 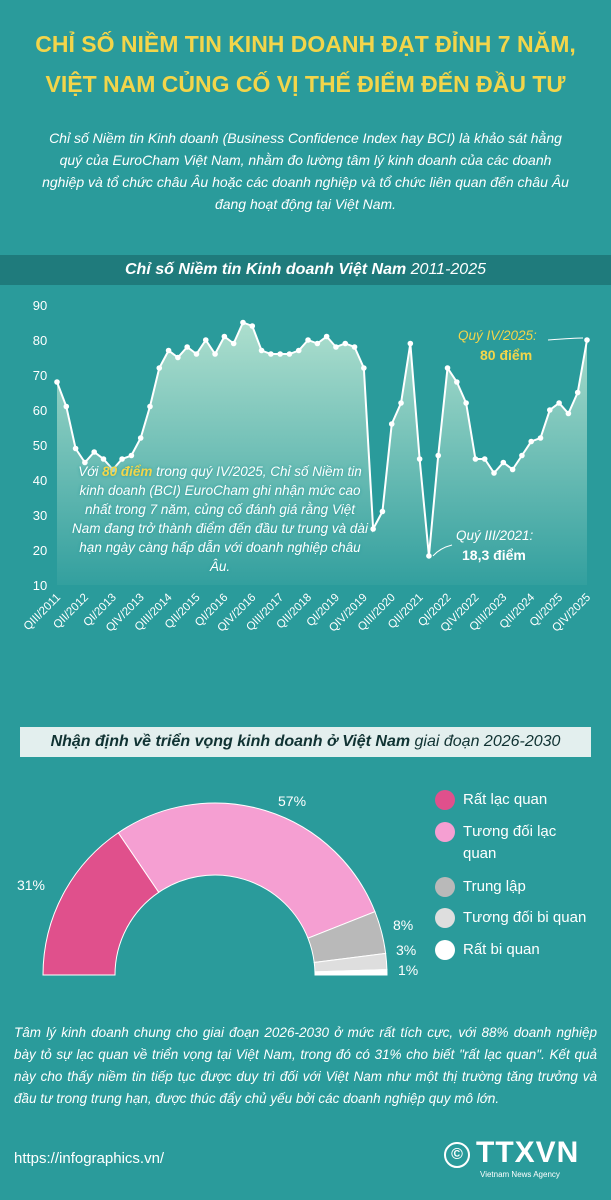 What do you see at coordinates (495, 535) in the screenshot?
I see `annotation-label: Quý III/2021:` at bounding box center [495, 535].